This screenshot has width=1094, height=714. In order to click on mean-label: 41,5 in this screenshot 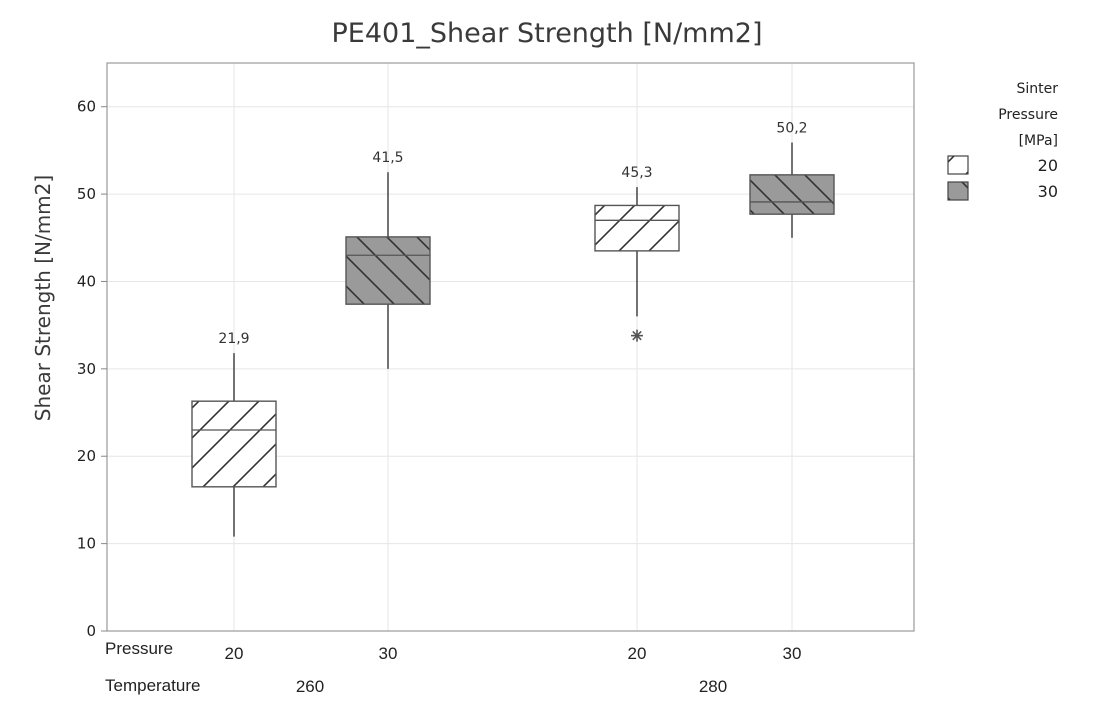, I will do `click(387, 158)`.